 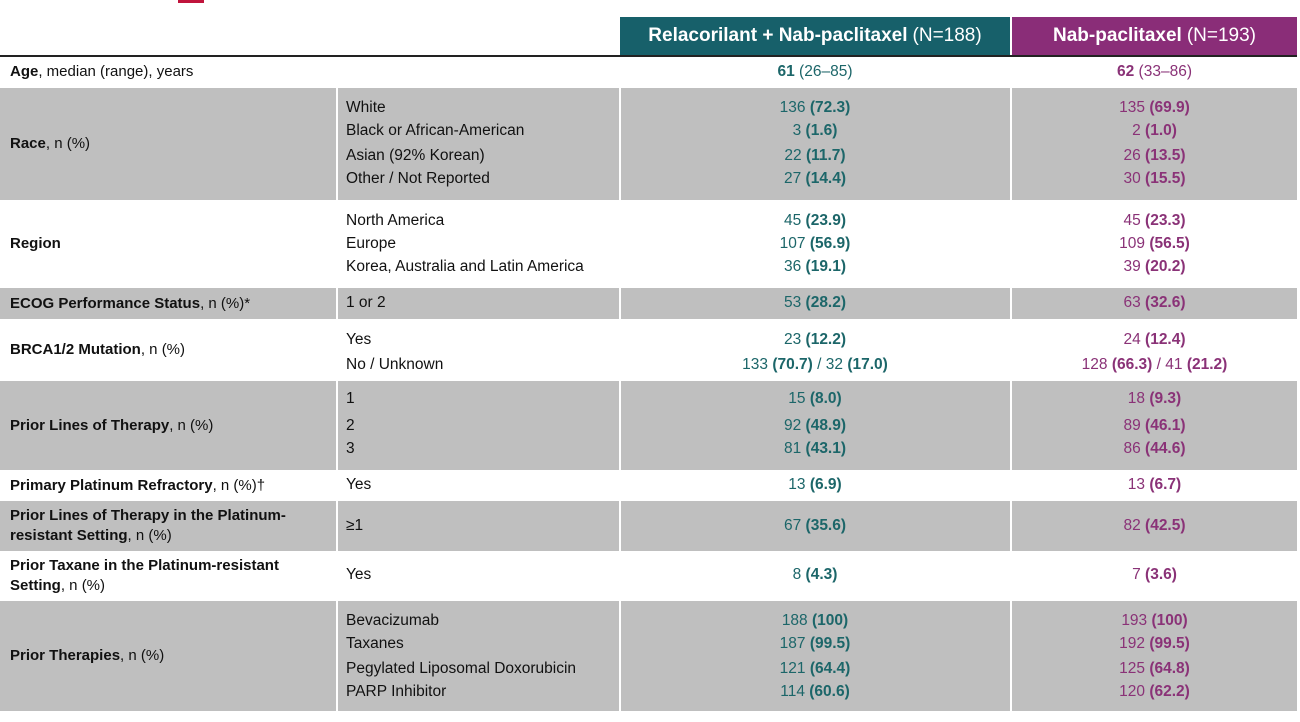 What do you see at coordinates (170, 244) in the screenshot?
I see `row-label: Region` at bounding box center [170, 244].